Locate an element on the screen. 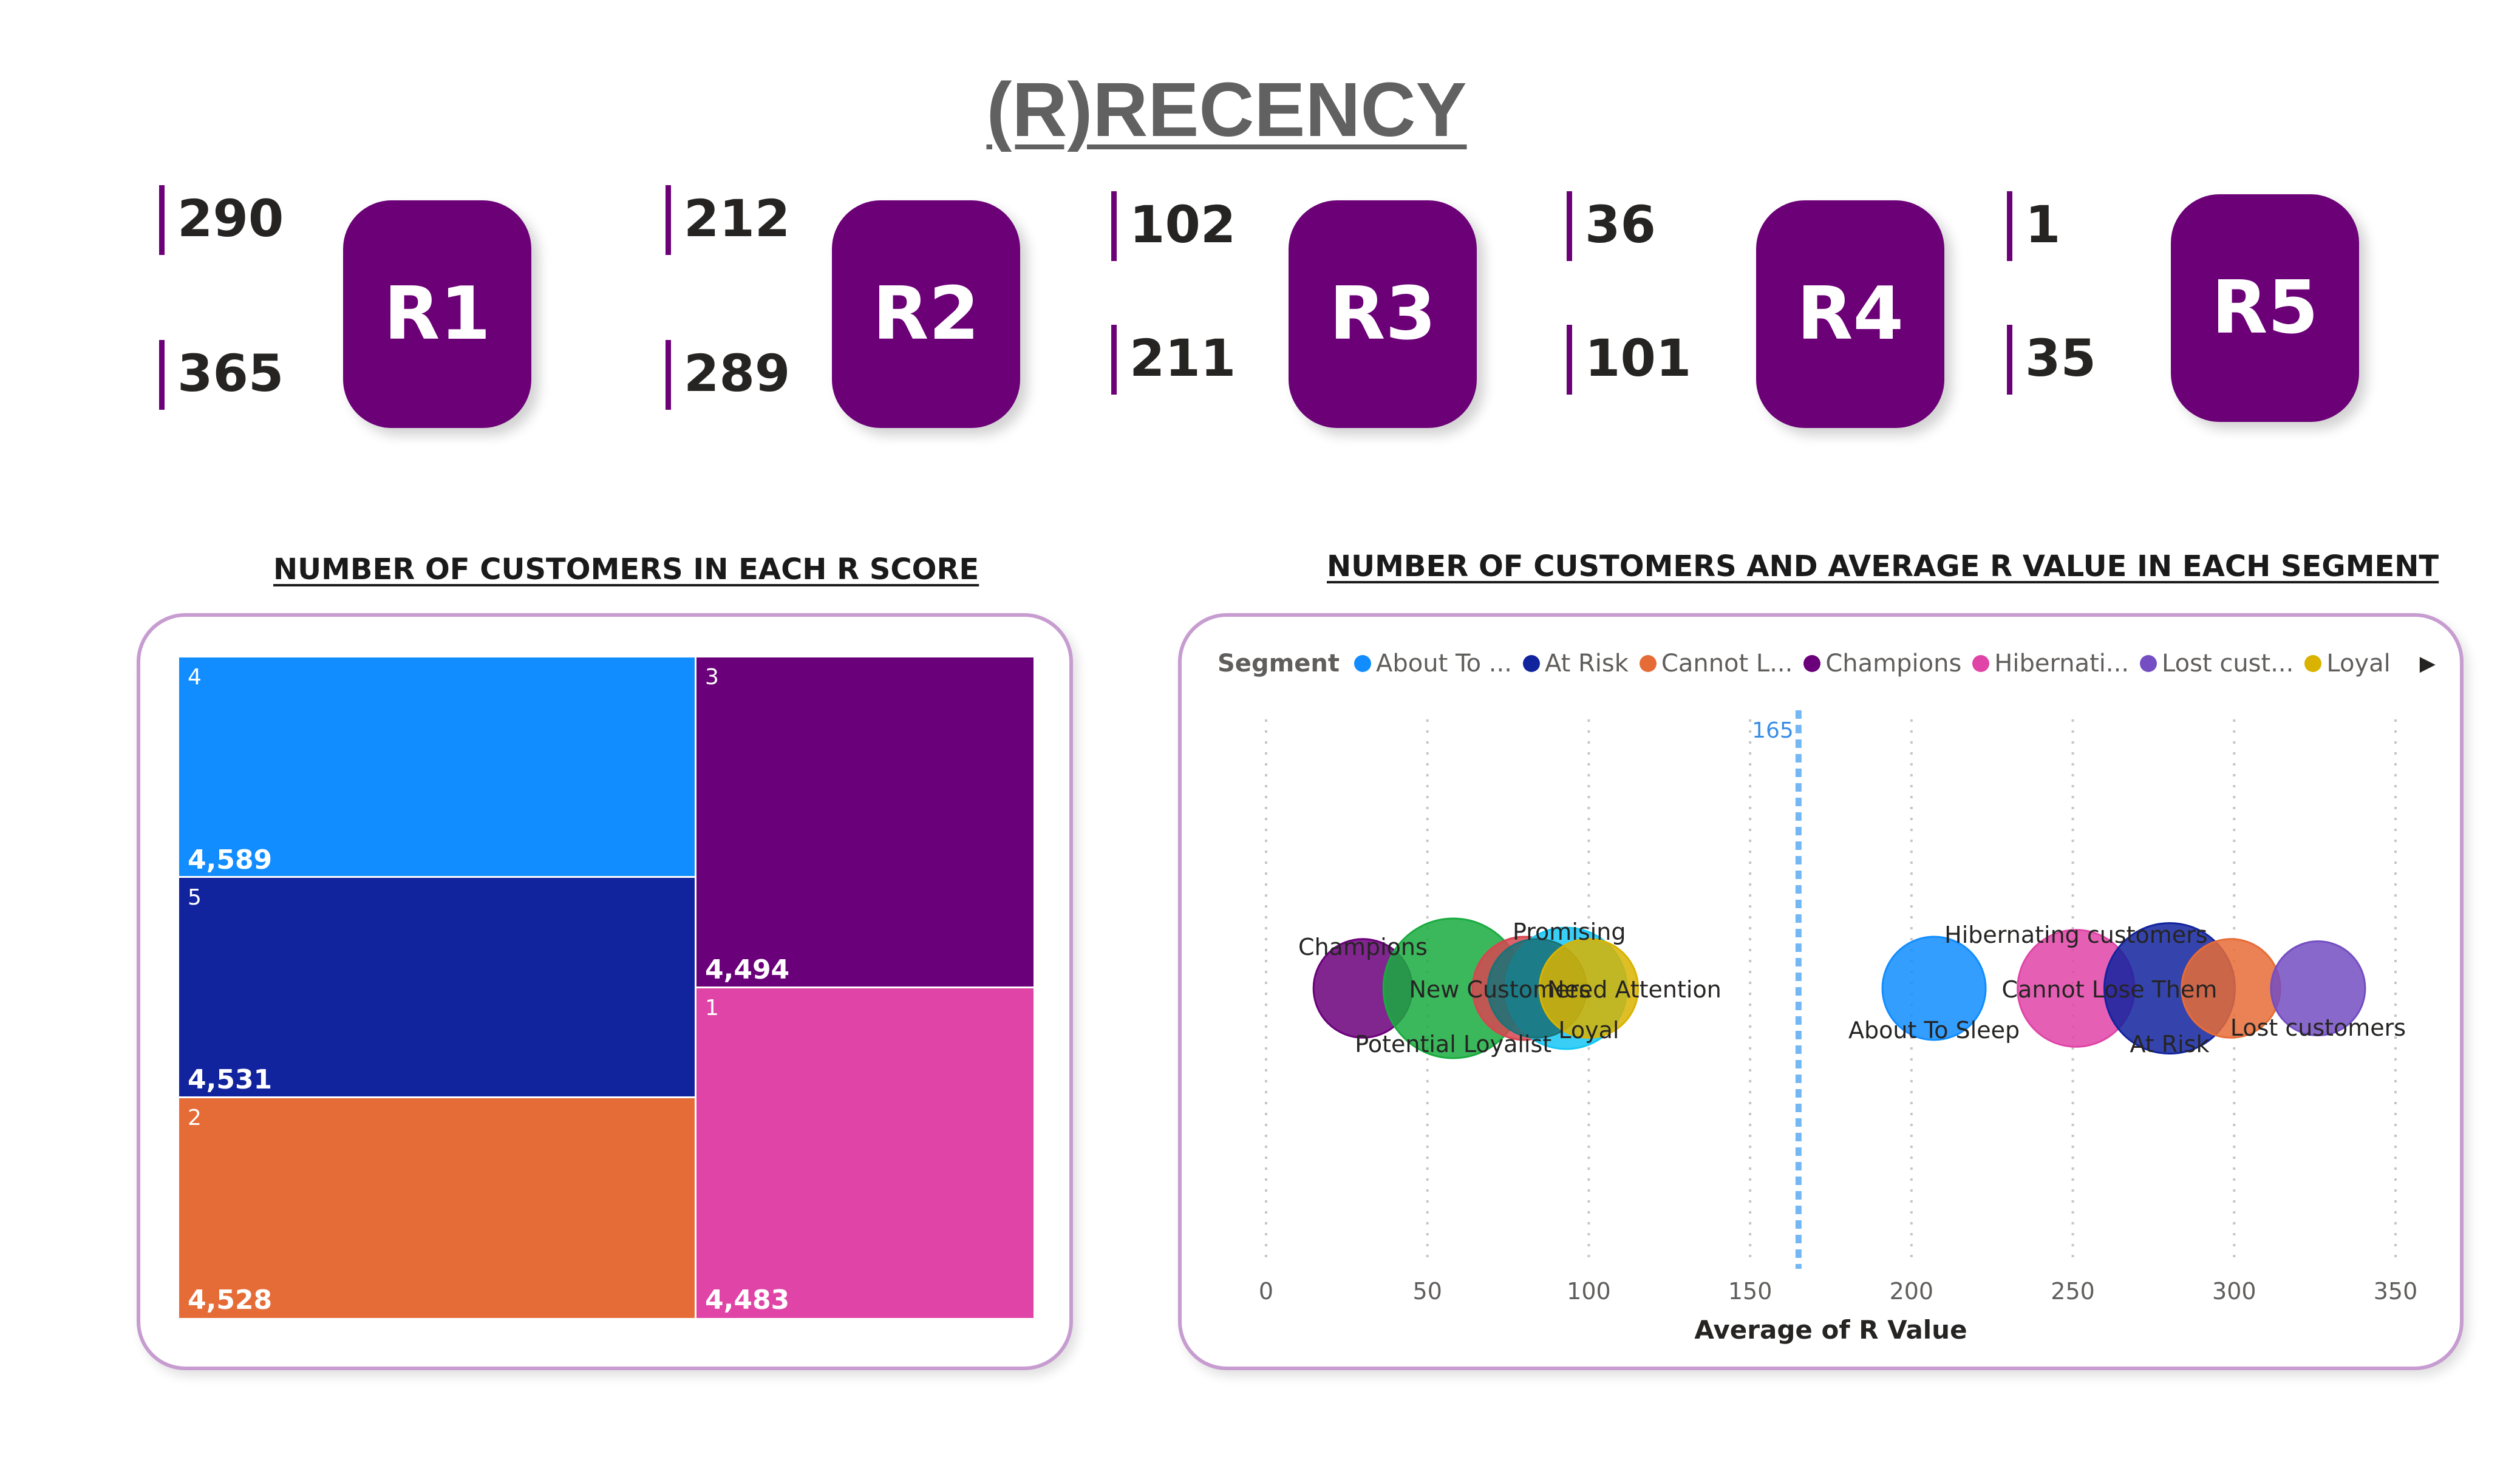  bubble-about-to-sleep is located at coordinates (1934, 988).